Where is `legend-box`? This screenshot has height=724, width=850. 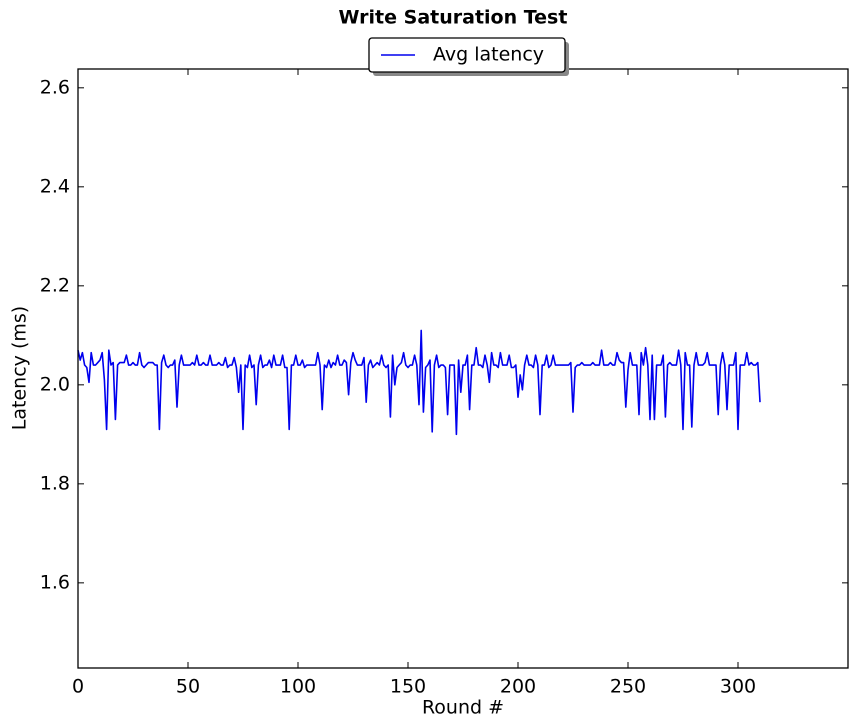
legend-box is located at coordinates (467, 55).